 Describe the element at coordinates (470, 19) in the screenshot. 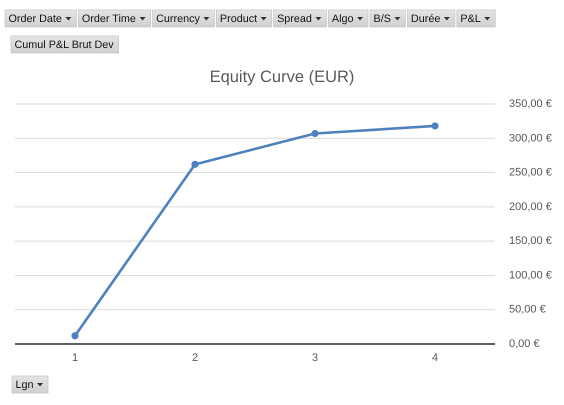

I see `text: P&L` at that location.